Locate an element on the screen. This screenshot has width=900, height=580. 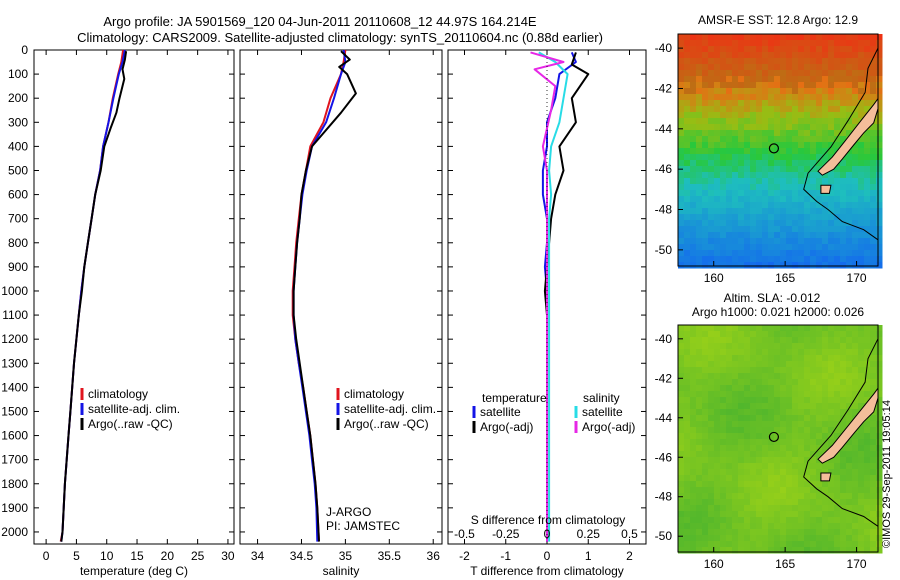
lon-tick-label: 170 is located at coordinates (857, 564).